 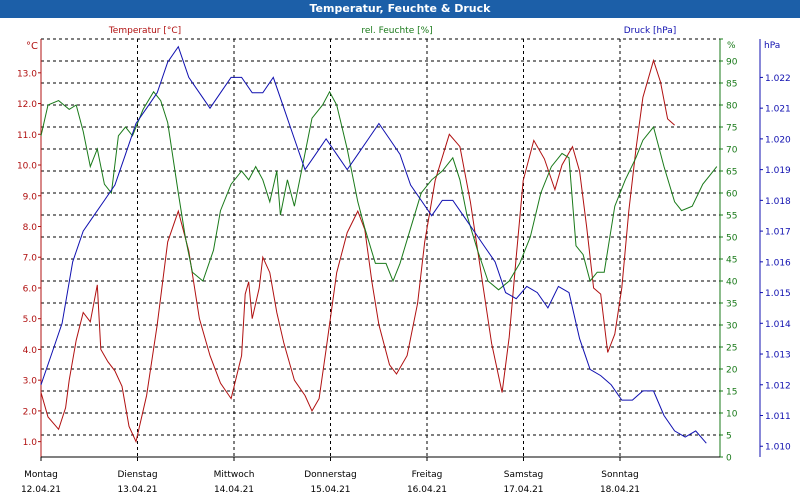 I want to click on chart-title-bar: Temperatur, Feuchte & Druck, so click(x=400, y=9).